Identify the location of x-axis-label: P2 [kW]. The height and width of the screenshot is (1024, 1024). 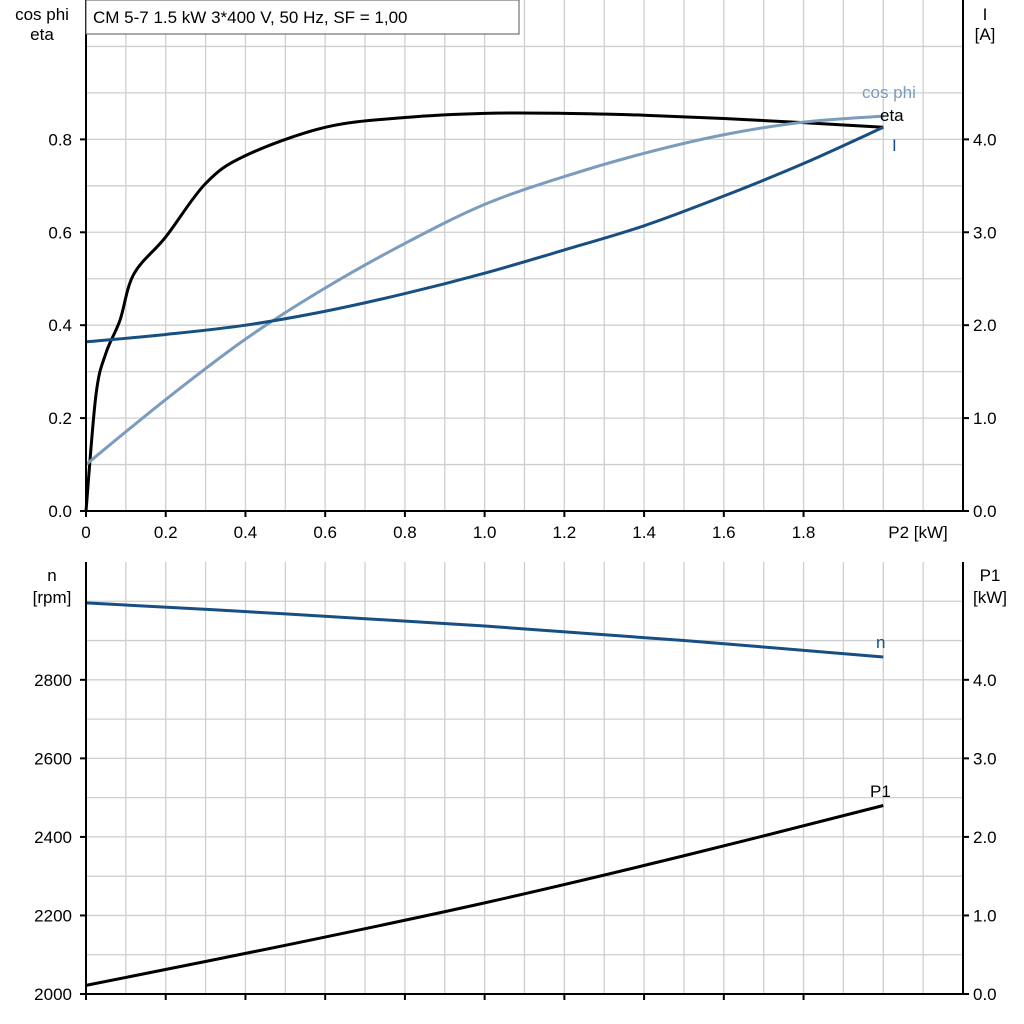
(918, 532).